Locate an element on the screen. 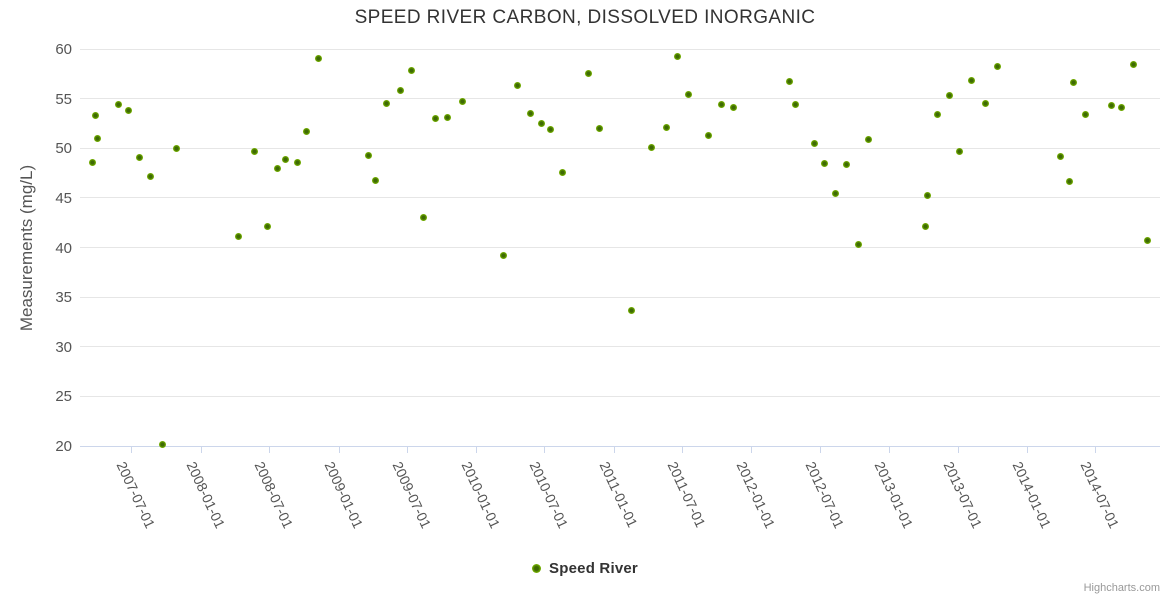 Image resolution: width=1170 pixels, height=600 pixels. x-axis-tick-label: 2008-01-01 is located at coordinates (205, 495).